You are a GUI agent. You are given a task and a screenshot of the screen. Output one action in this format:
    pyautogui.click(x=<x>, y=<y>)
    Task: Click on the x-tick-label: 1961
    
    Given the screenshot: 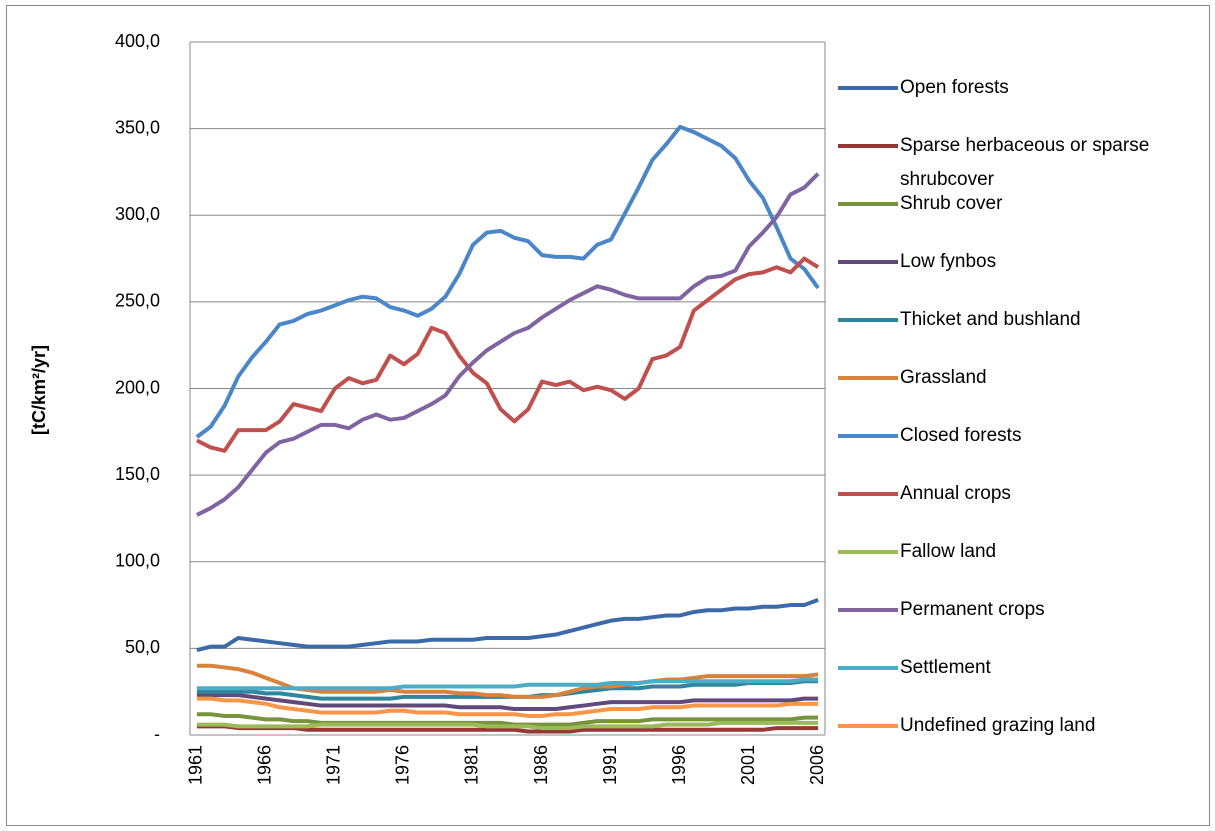 What is the action you would take?
    pyautogui.click(x=196, y=765)
    